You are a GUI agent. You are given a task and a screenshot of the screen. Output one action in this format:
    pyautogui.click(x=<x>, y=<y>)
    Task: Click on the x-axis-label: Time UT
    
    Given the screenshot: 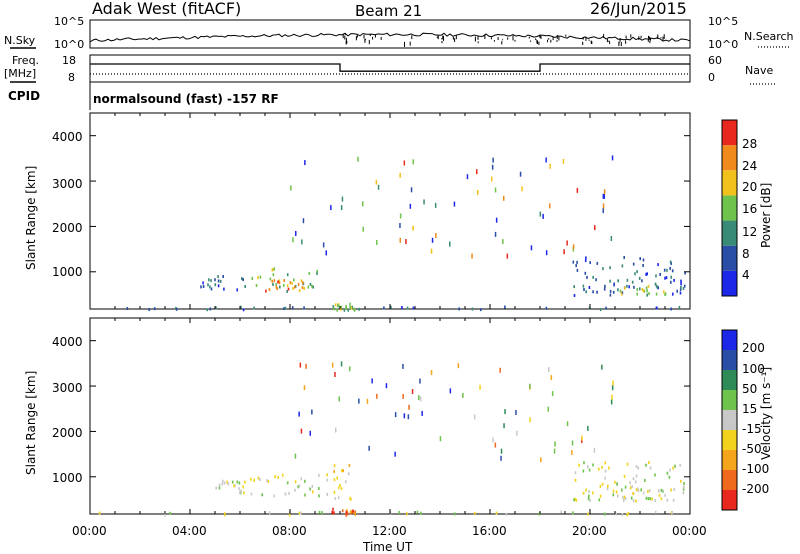 What is the action you would take?
    pyautogui.click(x=387, y=547)
    